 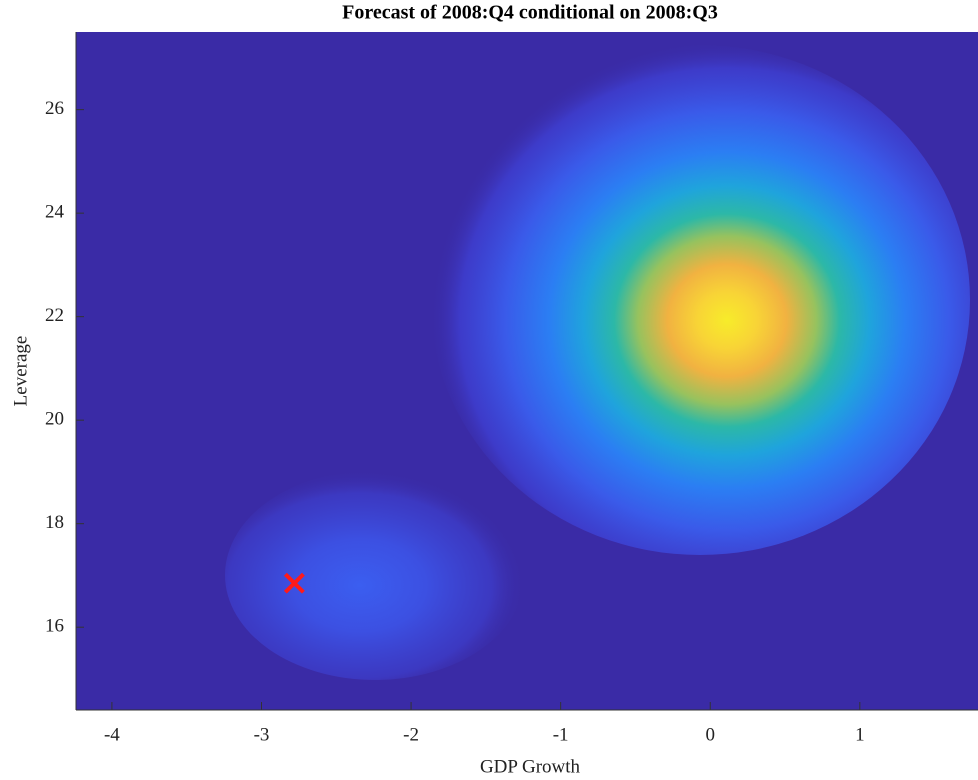 I want to click on x-tick-label: -1, so click(x=561, y=734).